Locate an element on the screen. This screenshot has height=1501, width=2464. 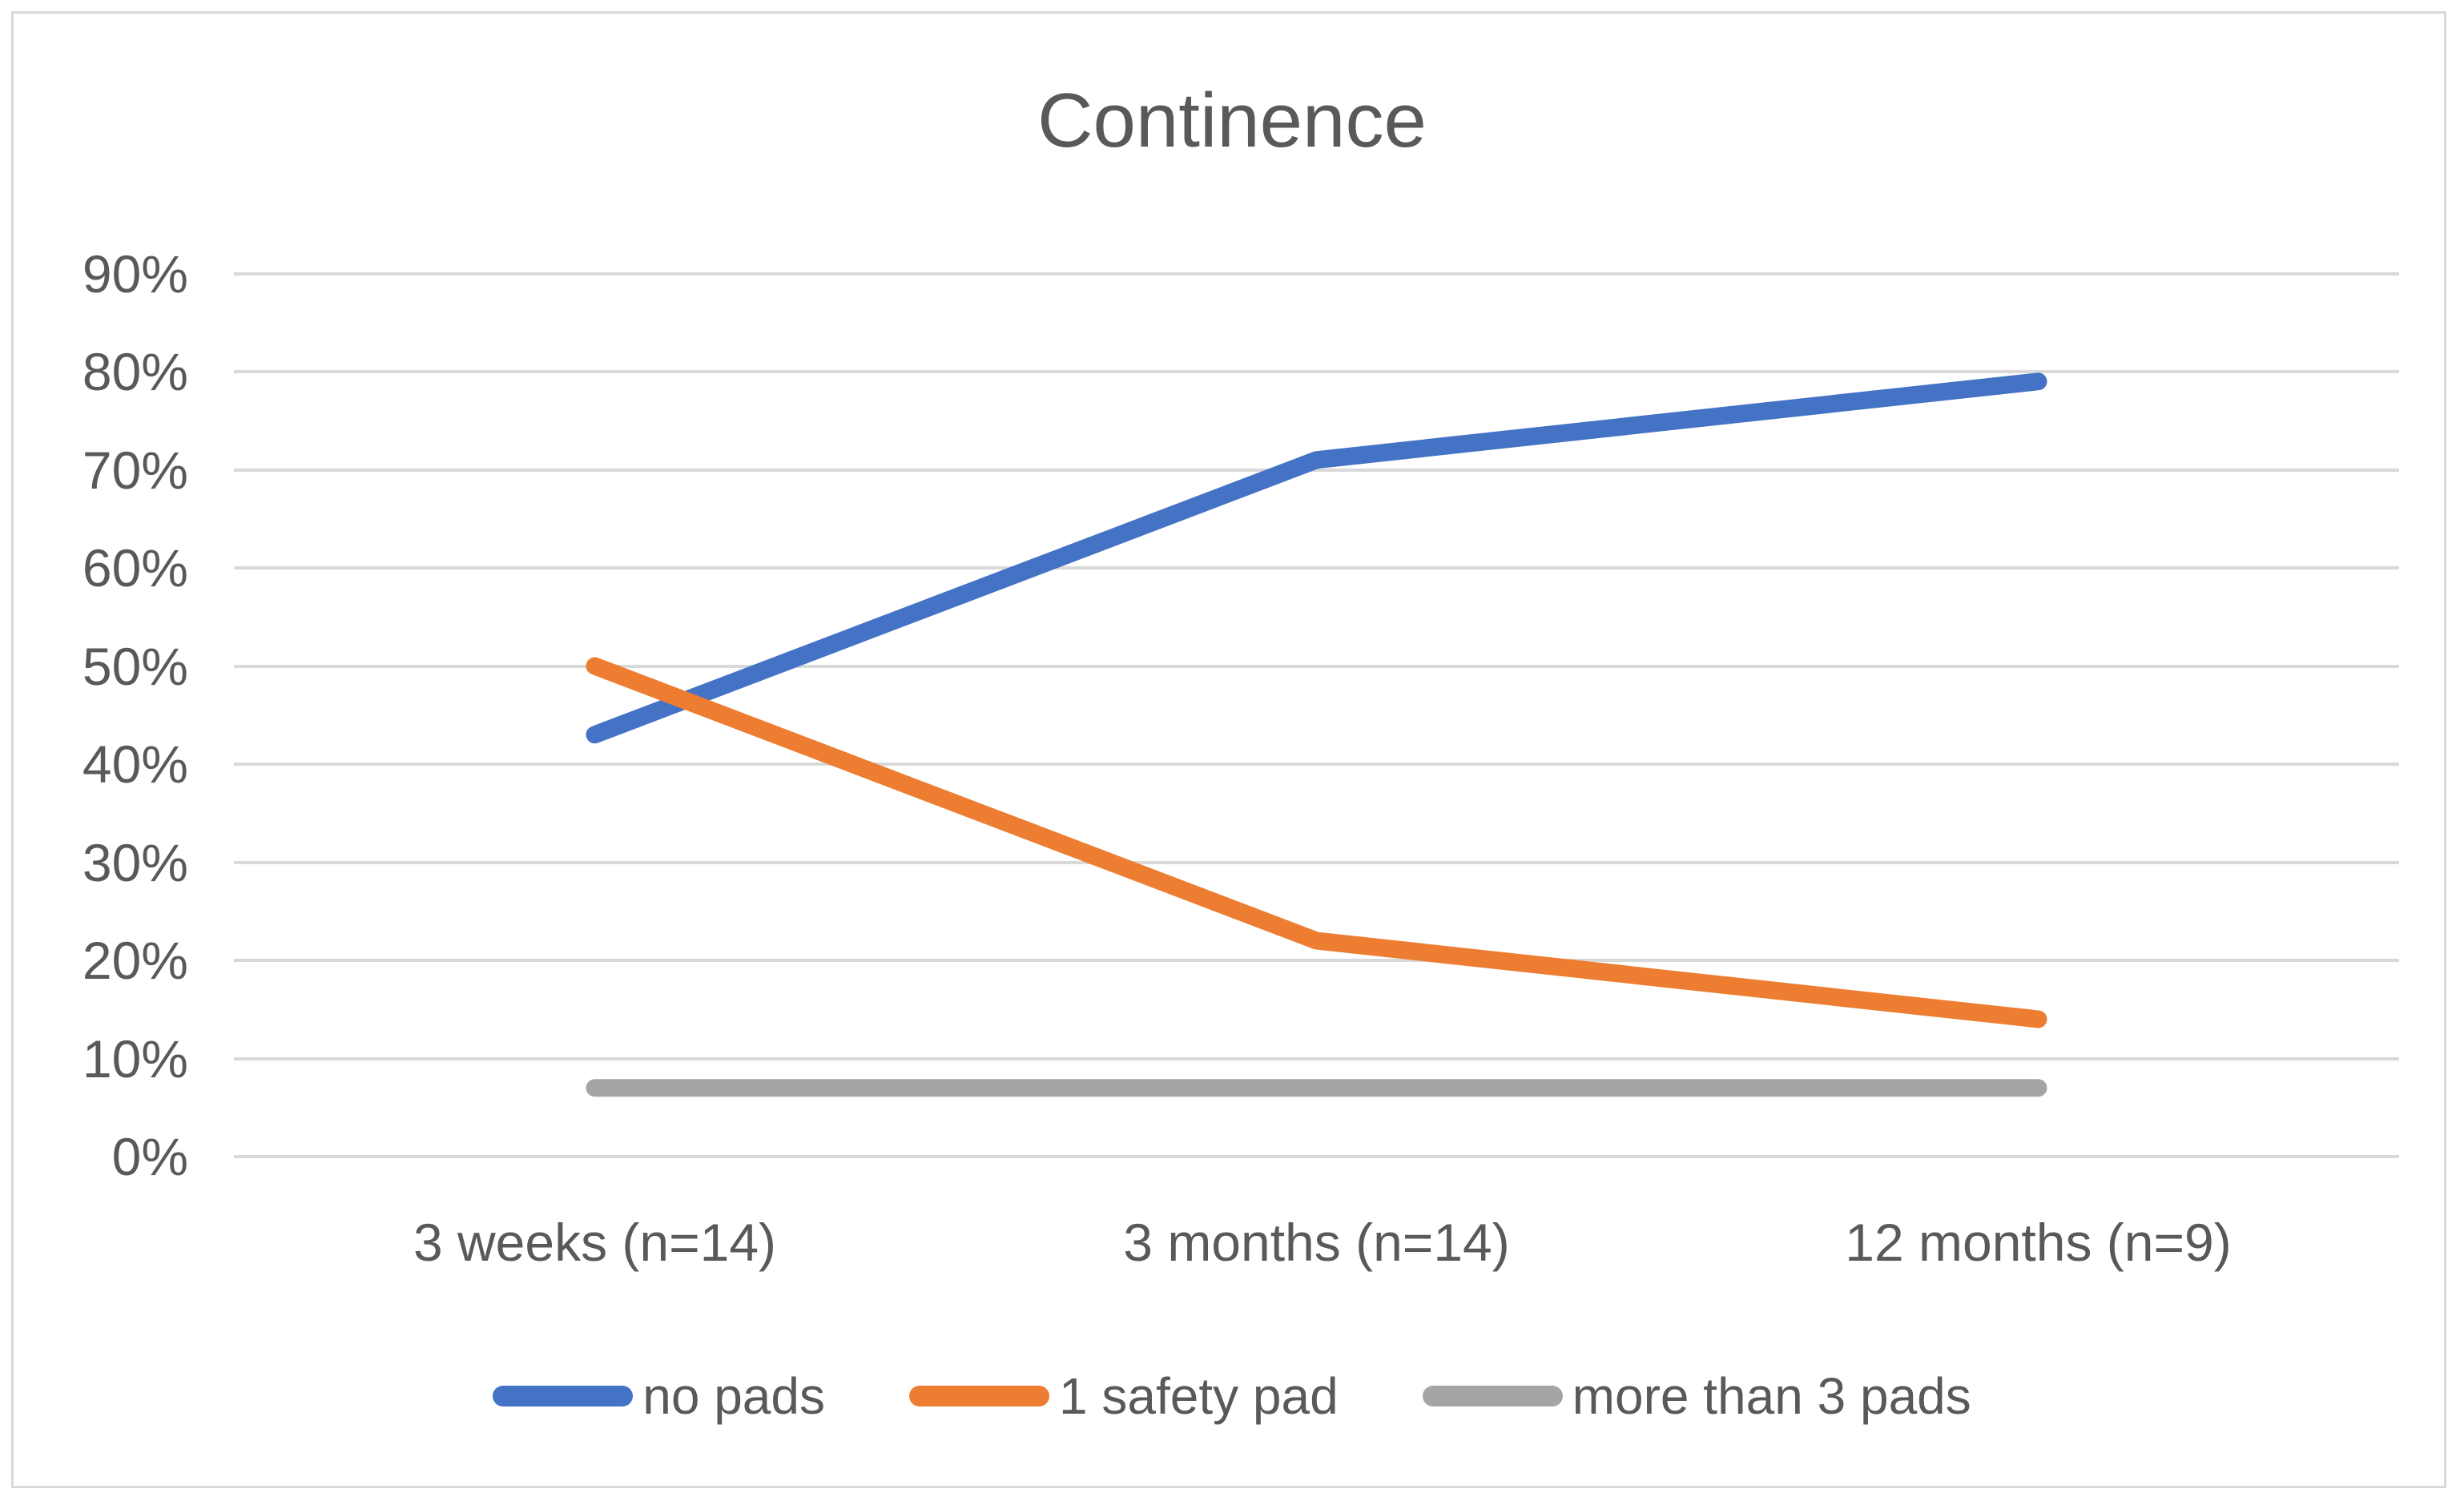
legend-label: more than 3 pads is located at coordinates (1771, 1396).